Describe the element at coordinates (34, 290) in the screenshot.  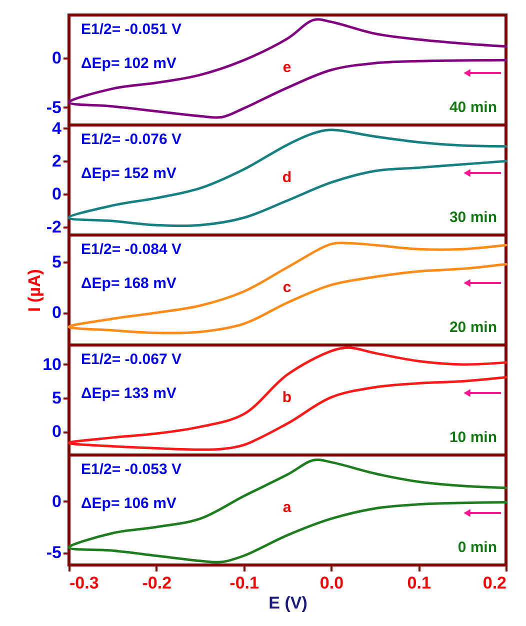
I see `y-axis-title: I (µA)` at that location.